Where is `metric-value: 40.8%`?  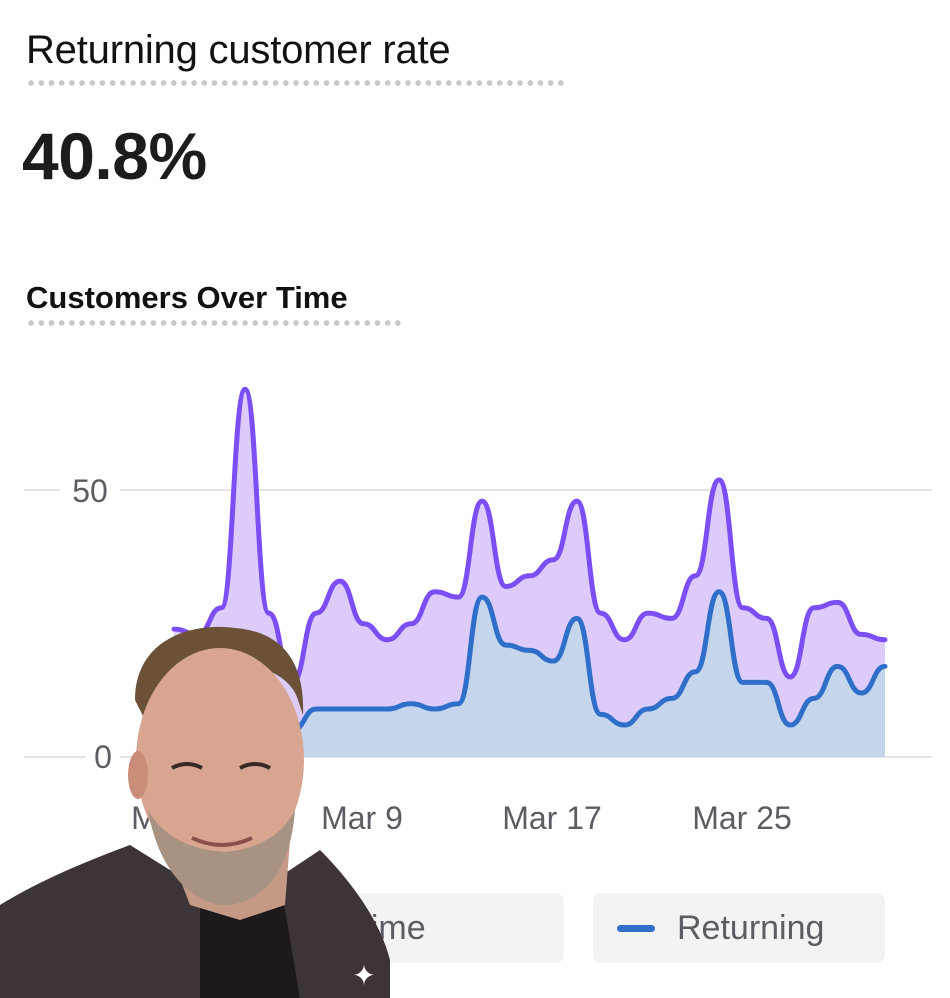
metric-value: 40.8% is located at coordinates (114, 156).